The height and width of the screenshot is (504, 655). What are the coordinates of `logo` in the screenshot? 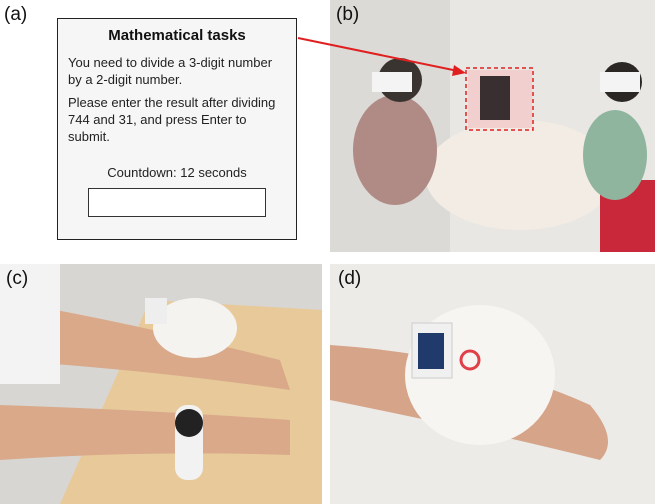 It's located at (470, 360).